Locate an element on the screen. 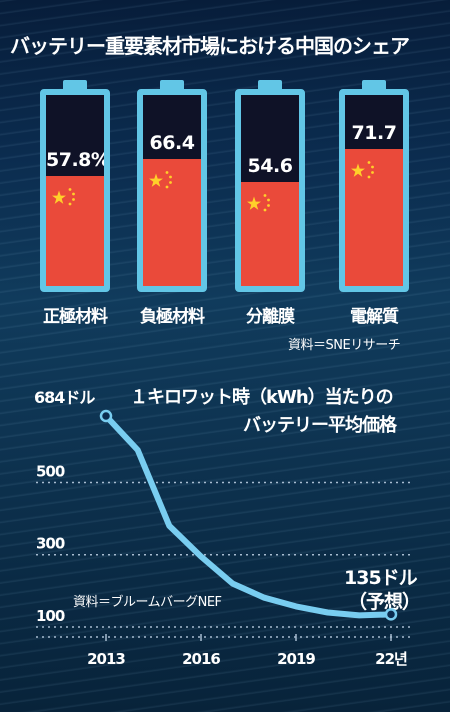  battery-shell: 57.8% is located at coordinates (75, 190).